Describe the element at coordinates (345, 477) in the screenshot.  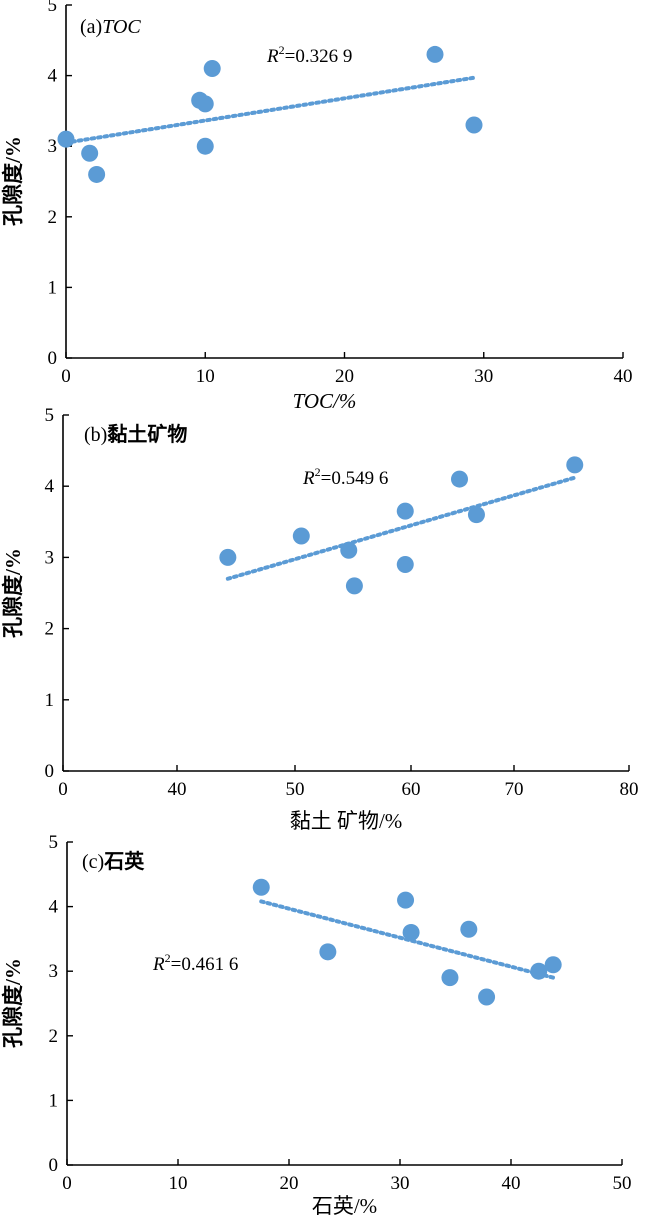
I see `r-squared-label: R2=0.549 6` at that location.